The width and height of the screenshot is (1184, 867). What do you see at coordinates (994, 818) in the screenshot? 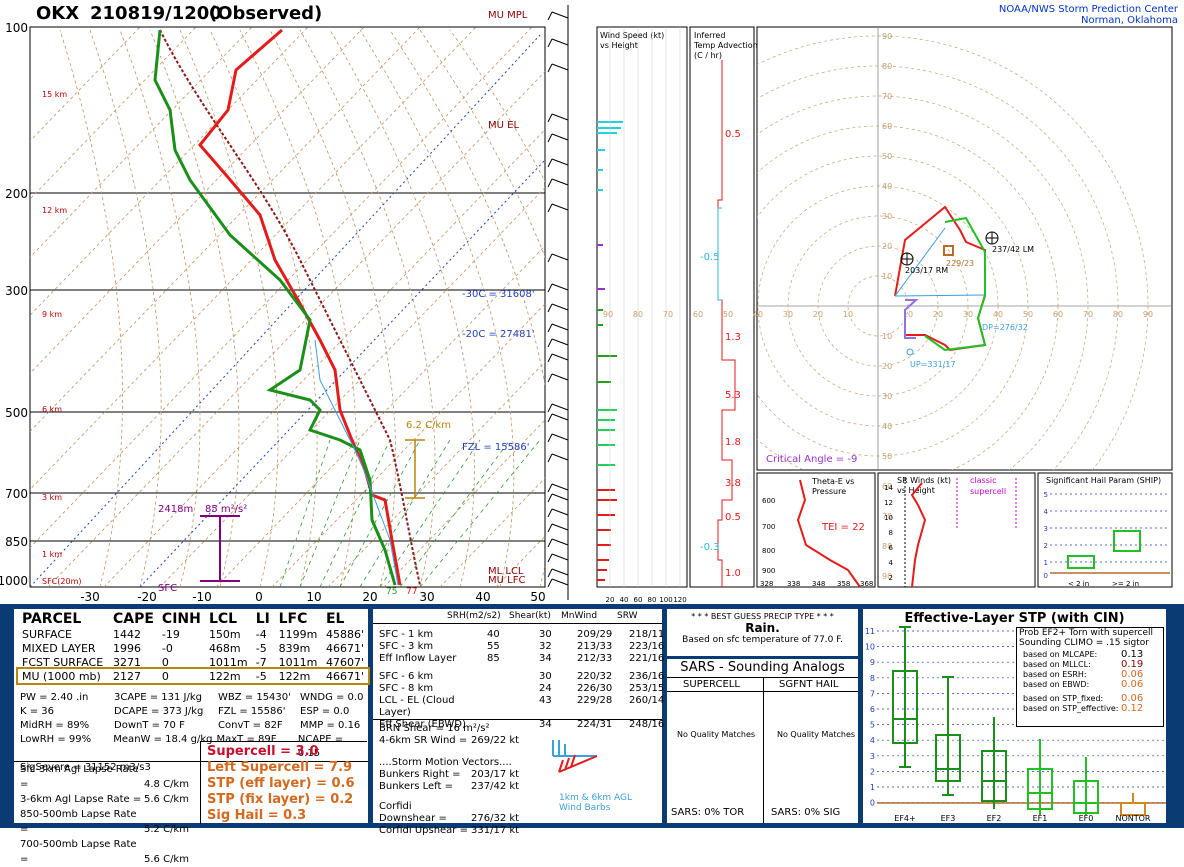
I see `svg-text: EF2` at bounding box center [994, 818].